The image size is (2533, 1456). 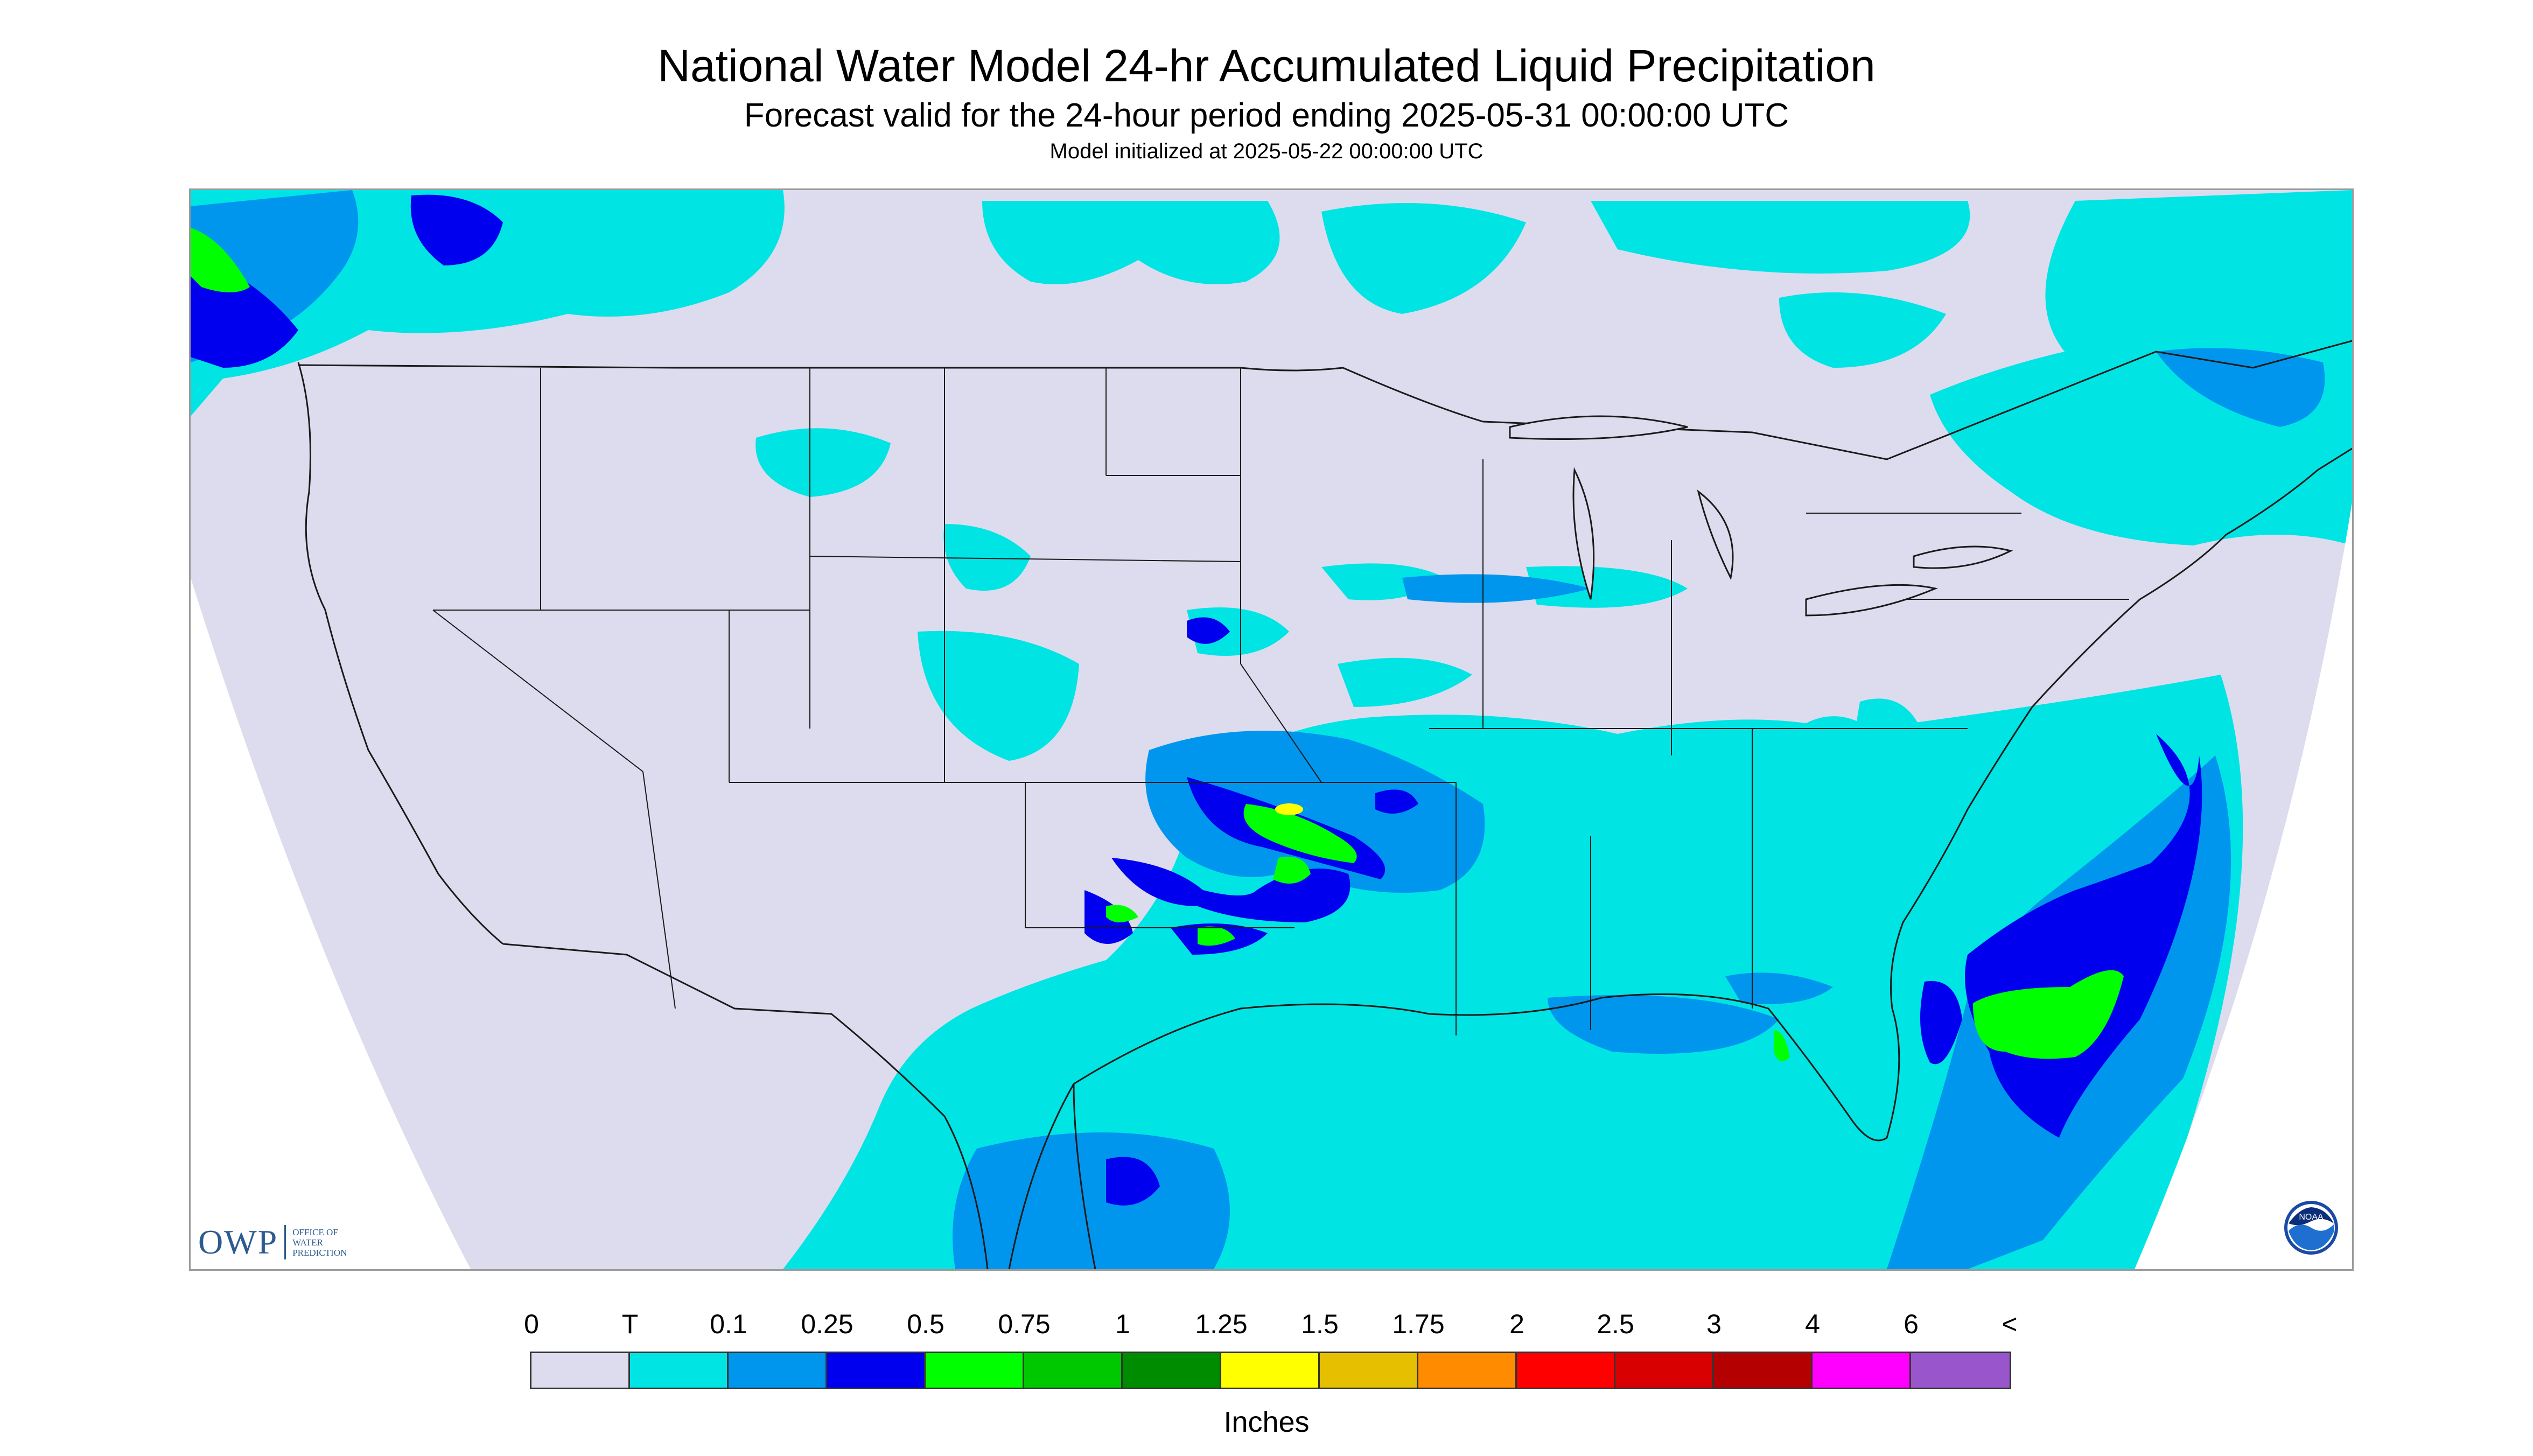 What do you see at coordinates (728, 1324) in the screenshot?
I see `legend-tick-label: 0.1` at bounding box center [728, 1324].